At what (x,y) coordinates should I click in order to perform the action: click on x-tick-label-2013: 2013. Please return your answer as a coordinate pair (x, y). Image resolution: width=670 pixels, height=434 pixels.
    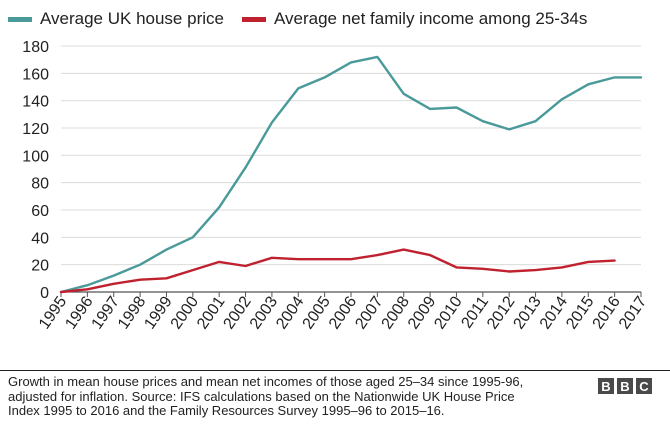
    Looking at the image, I should click on (527, 312).